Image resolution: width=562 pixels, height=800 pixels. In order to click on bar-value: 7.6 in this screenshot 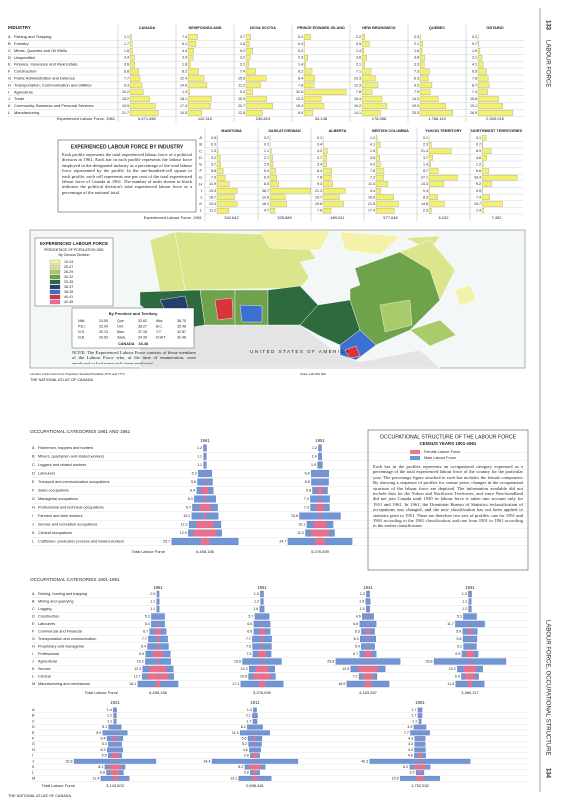, I will do `click(319, 211)`.